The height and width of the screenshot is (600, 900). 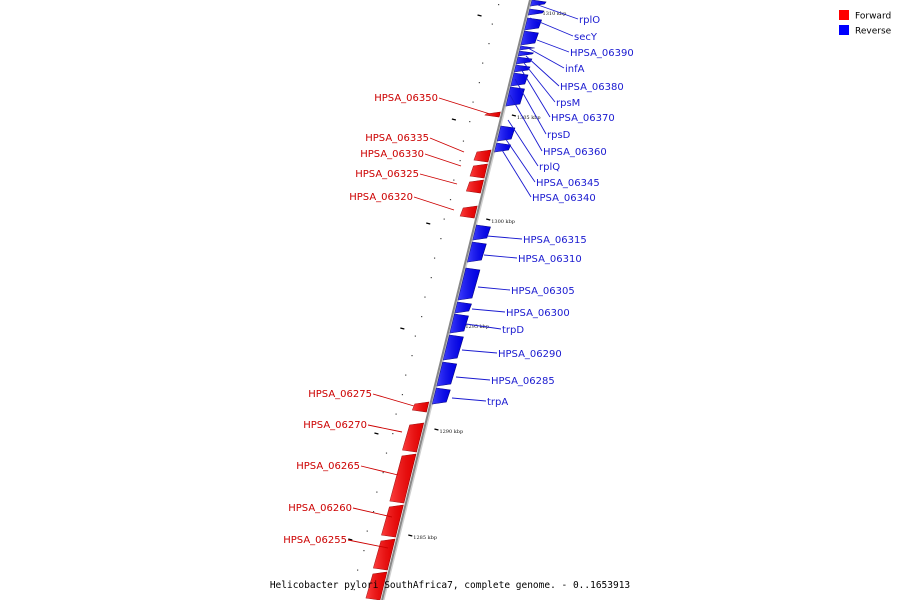 I want to click on gene-trpA, so click(x=441, y=396).